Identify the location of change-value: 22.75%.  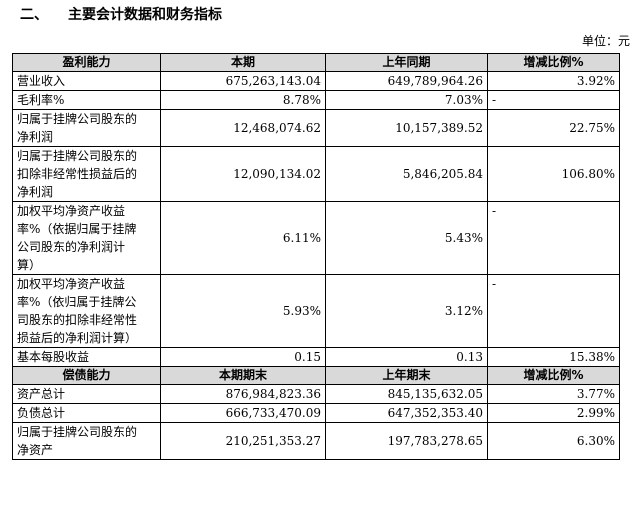
(553, 128).